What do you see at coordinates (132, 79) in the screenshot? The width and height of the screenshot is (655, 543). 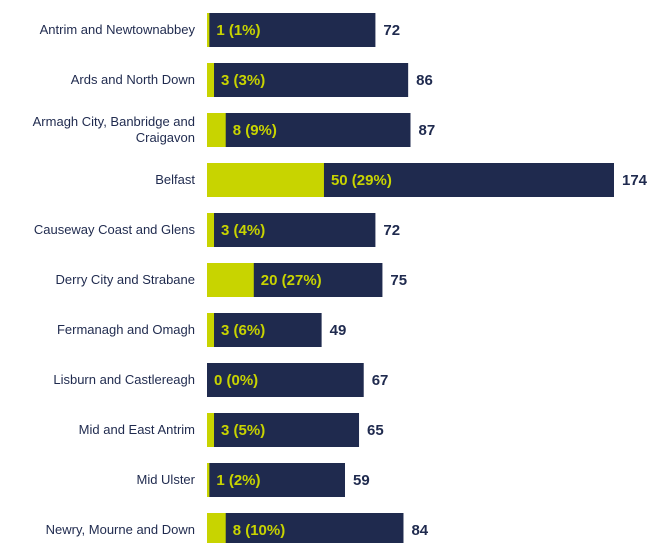 I see `category-label: Ards and North Down` at bounding box center [132, 79].